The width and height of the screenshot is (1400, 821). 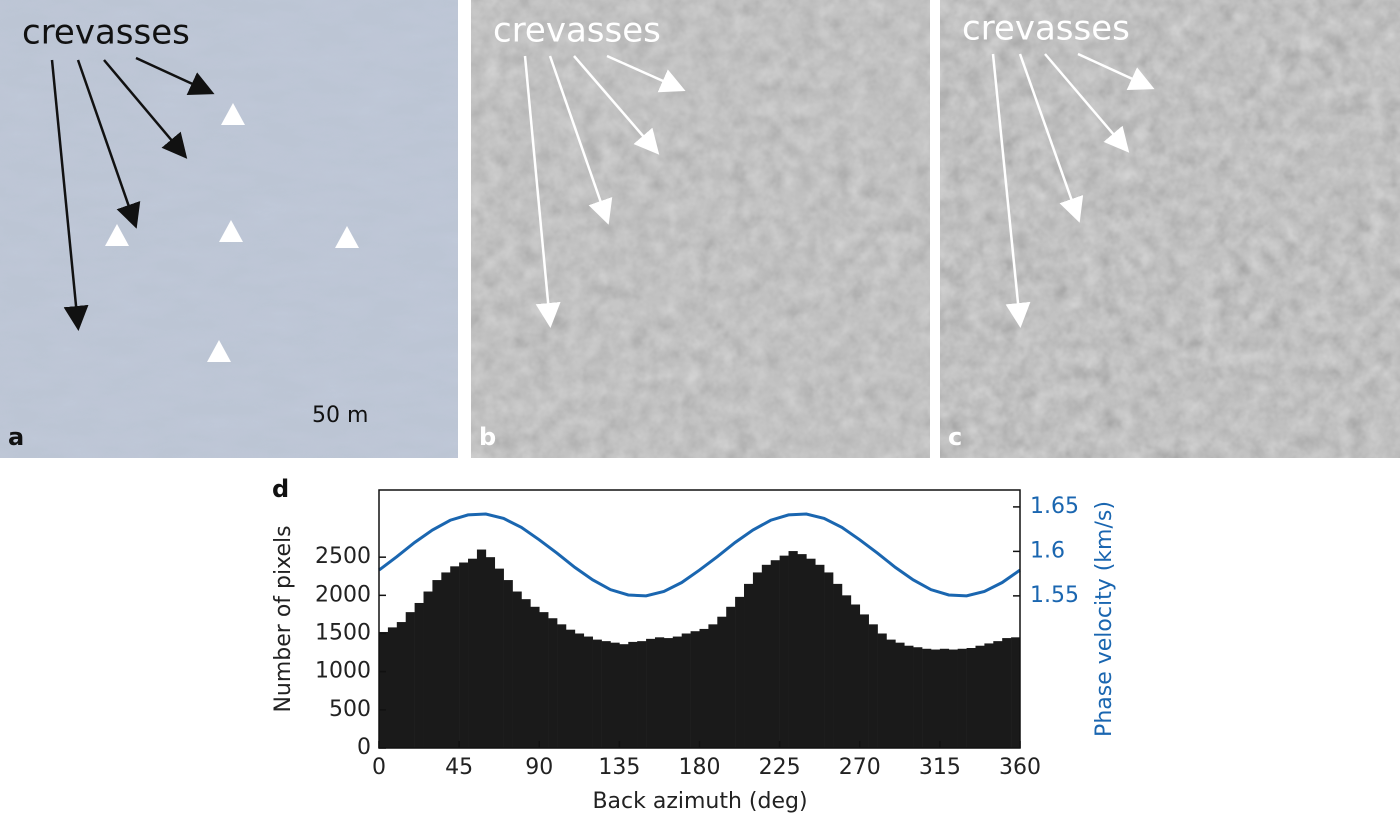 What do you see at coordinates (343, 594) in the screenshot?
I see `y-tick-label: 2000` at bounding box center [343, 594].